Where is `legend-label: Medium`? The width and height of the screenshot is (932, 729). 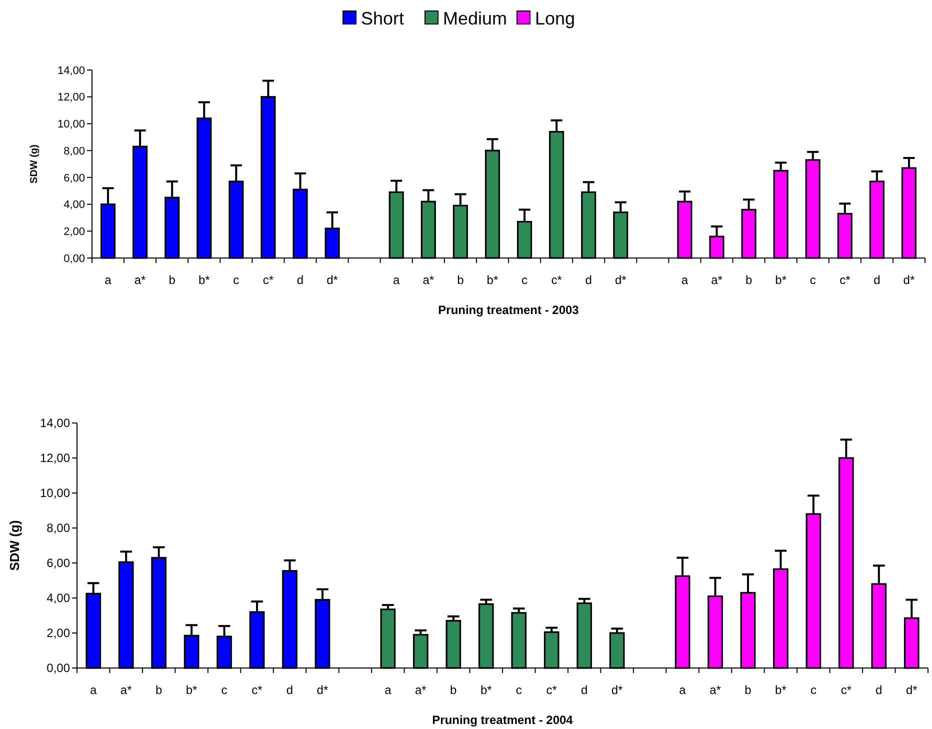
legend-label: Medium is located at coordinates (475, 18).